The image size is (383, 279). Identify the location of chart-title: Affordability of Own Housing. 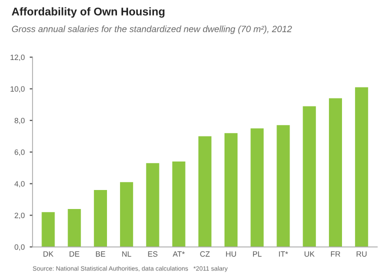
(88, 12).